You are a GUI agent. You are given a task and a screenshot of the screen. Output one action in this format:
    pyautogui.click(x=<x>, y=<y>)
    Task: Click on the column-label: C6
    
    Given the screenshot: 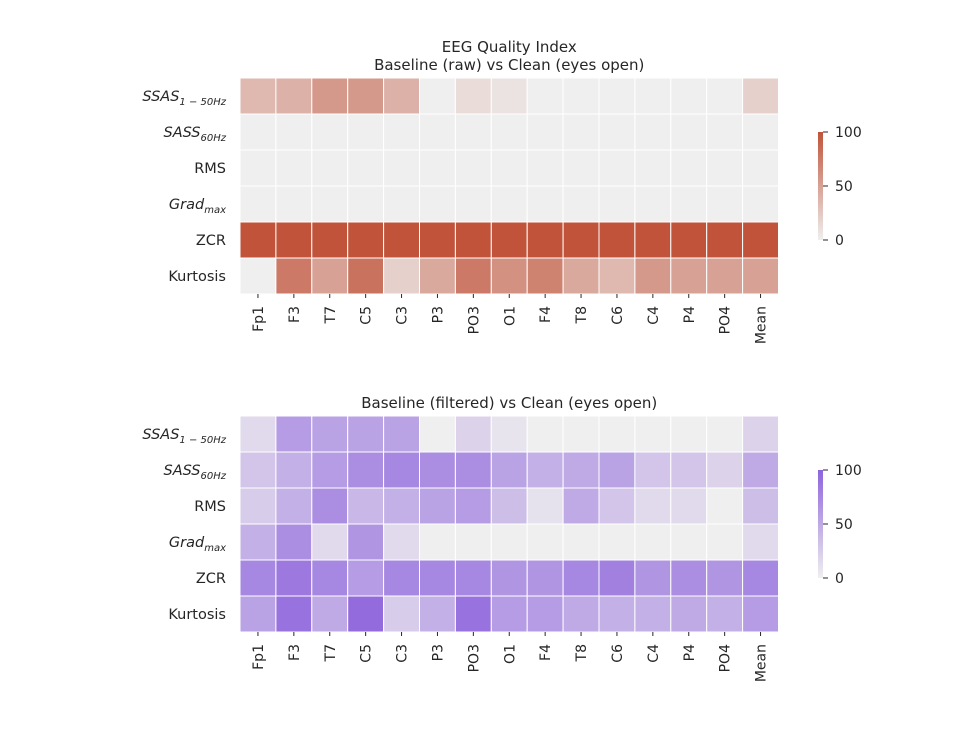 What is the action you would take?
    pyautogui.click(x=618, y=315)
    